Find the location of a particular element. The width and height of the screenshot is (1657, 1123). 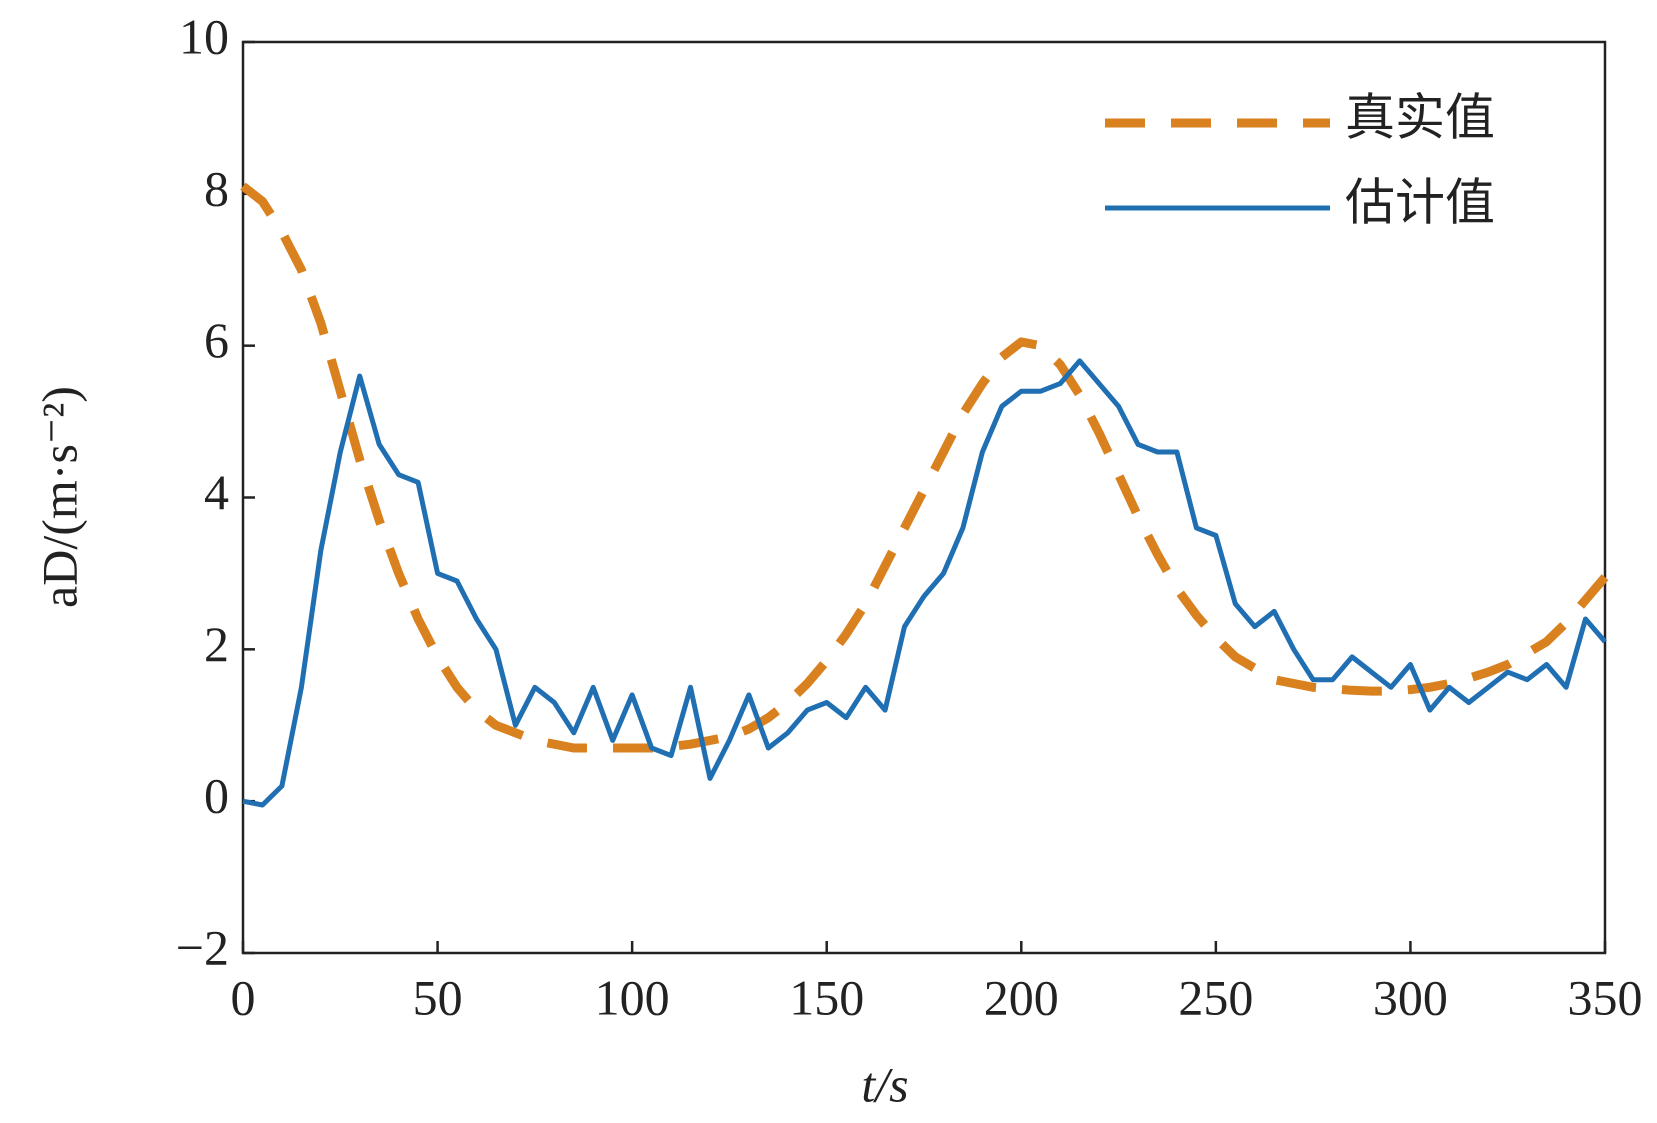

y-axis-label: aD/(m·s⁻²) is located at coordinates (59, 497).